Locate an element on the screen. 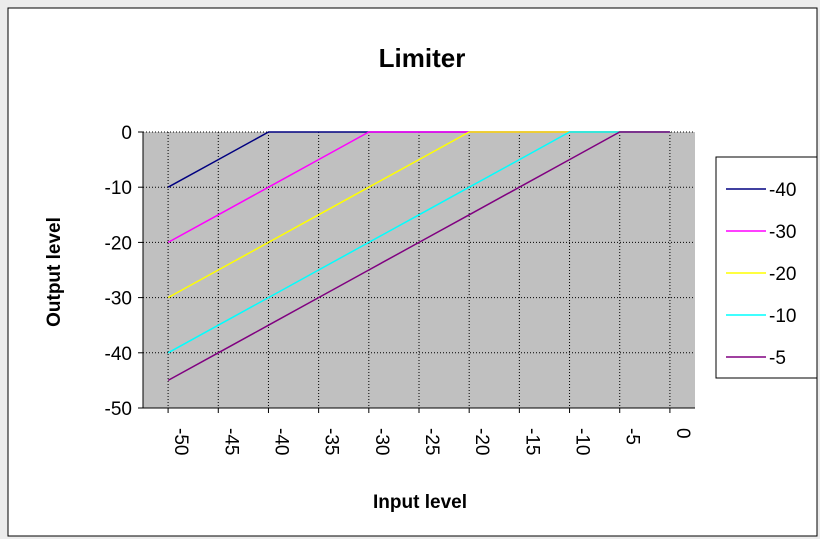  y-tick-label: -20 is located at coordinates (118, 243).